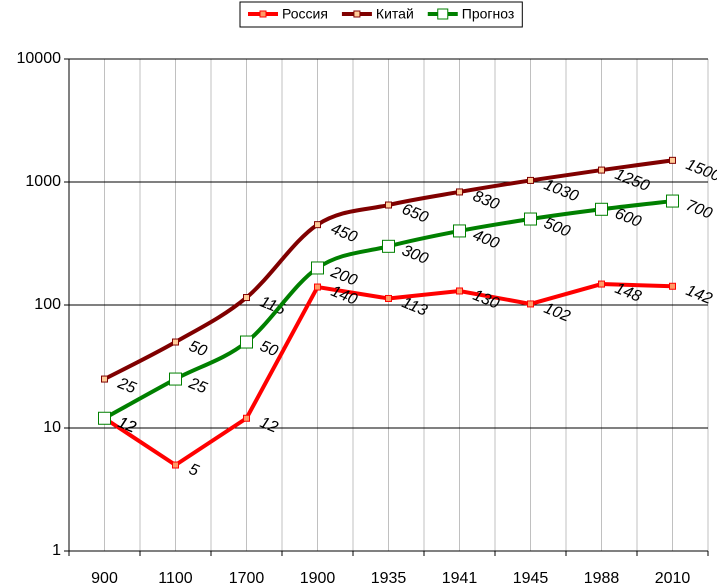 The image size is (717, 587). Describe the element at coordinates (556, 228) in the screenshot. I see `data-label: 500` at that location.